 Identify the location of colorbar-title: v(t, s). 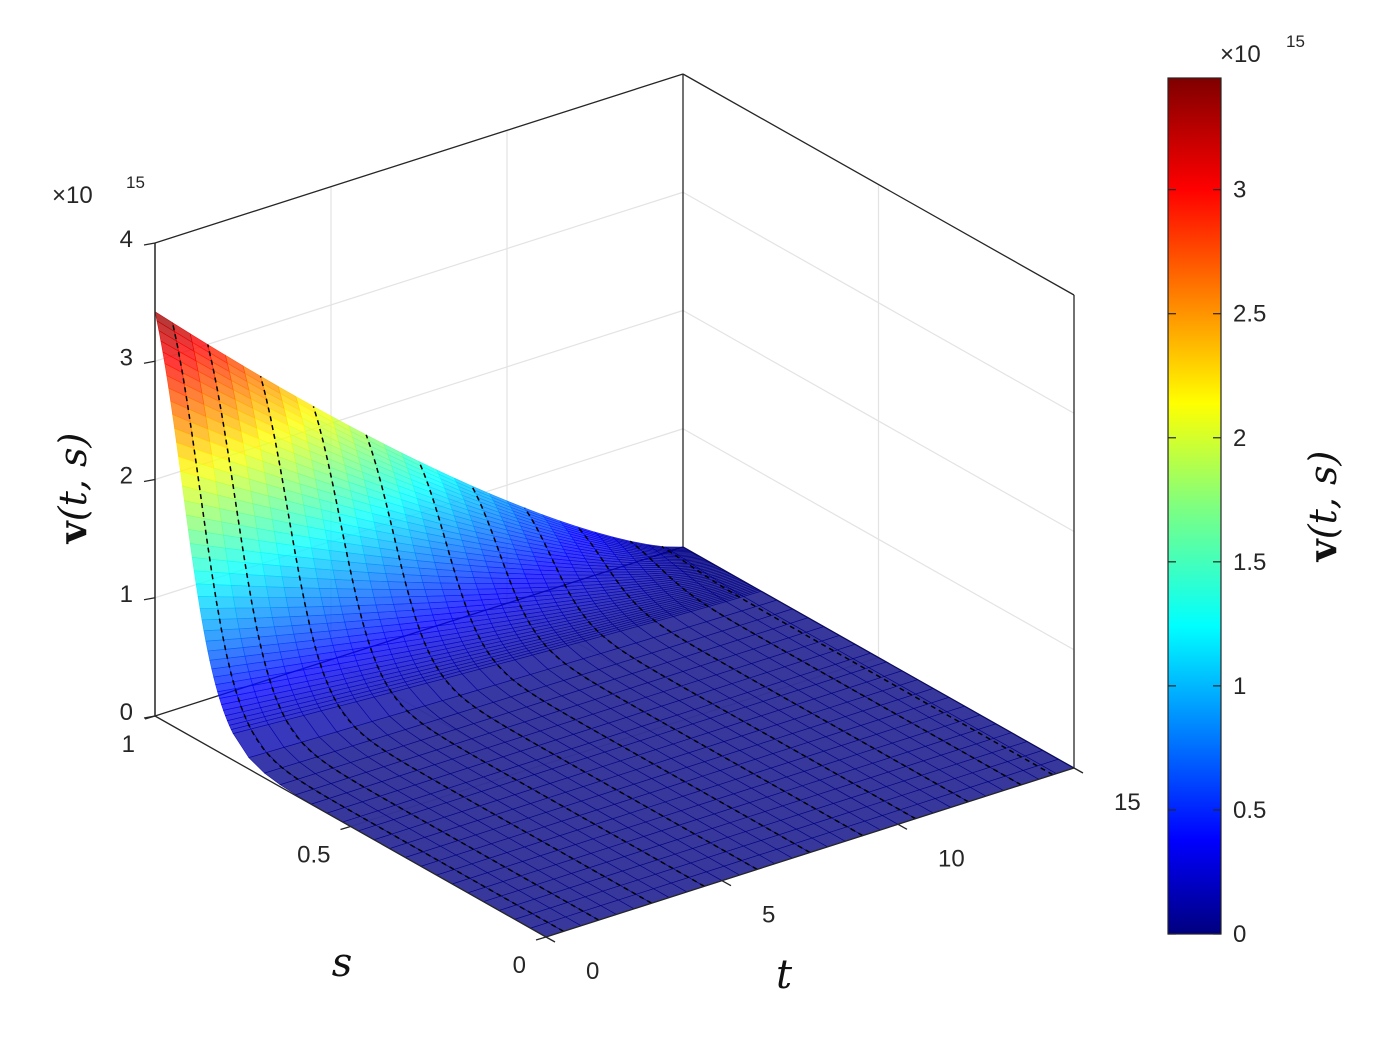
(1322, 507).